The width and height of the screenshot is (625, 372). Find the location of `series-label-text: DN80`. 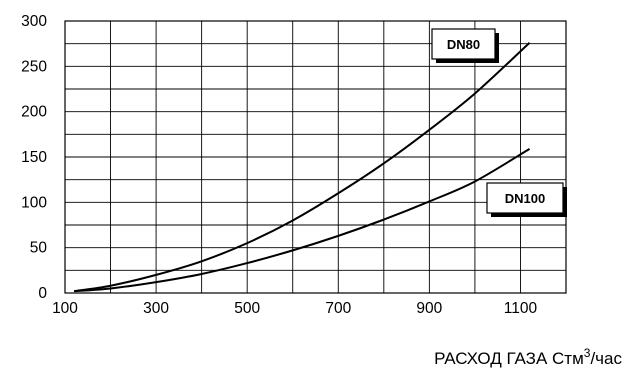

series-label-text: DN80 is located at coordinates (463, 44).